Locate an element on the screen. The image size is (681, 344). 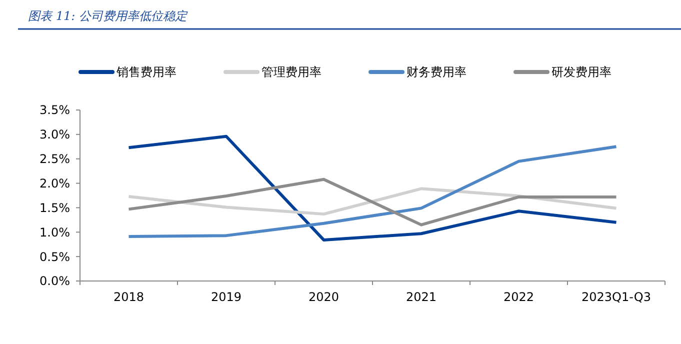
line-series is located at coordinates (372, 201).